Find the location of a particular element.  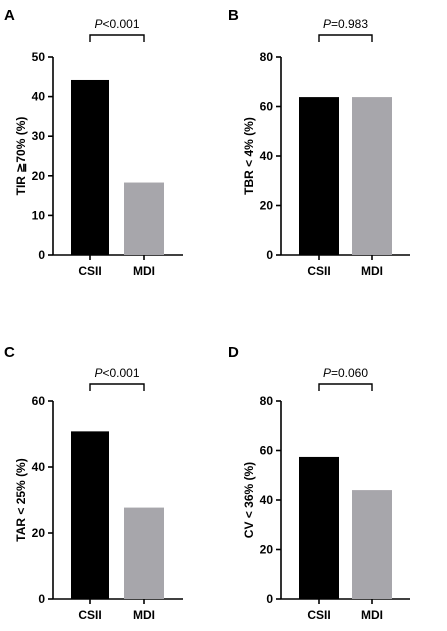

panel-letter: A is located at coordinates (9, 15).